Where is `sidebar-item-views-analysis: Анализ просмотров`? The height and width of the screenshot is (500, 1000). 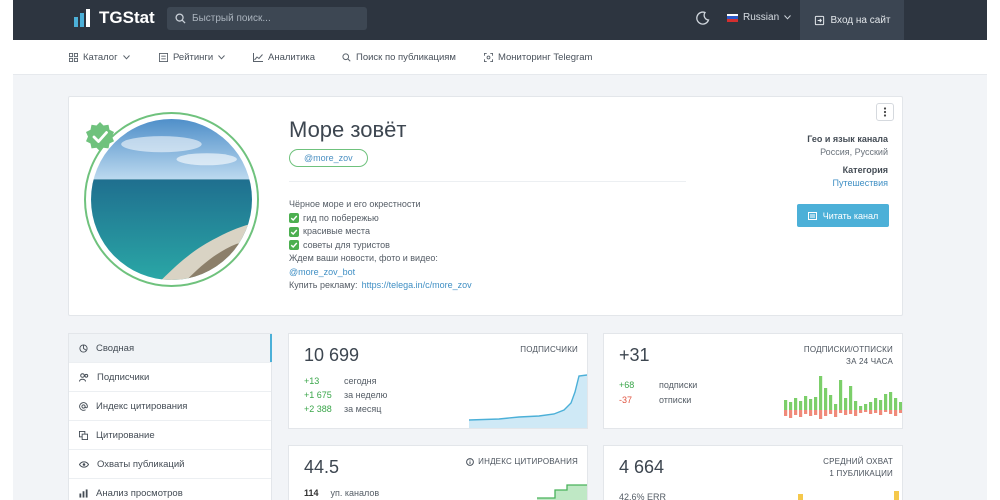
sidebar-item-views-analysis: Анализ просмотров is located at coordinates (170, 489).